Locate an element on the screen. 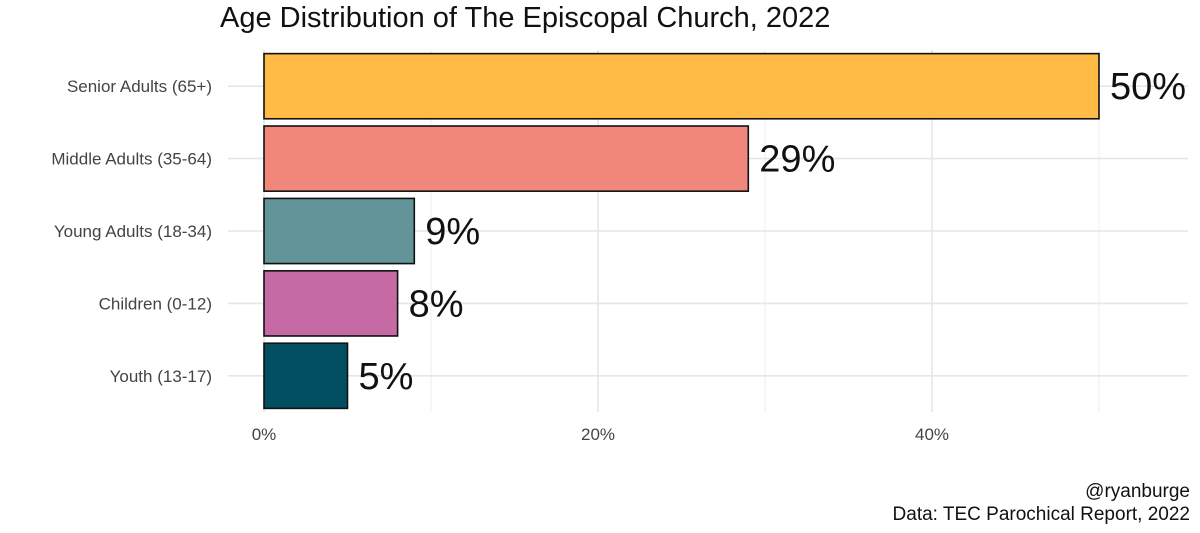 The width and height of the screenshot is (1200, 533). category-label: Senior Adults (65+) is located at coordinates (139, 86).